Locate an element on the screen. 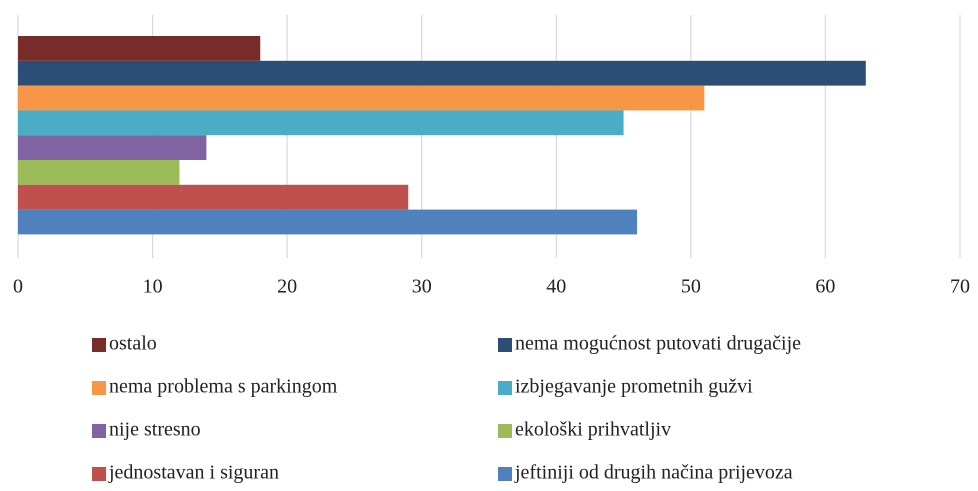 The image size is (978, 491). legend-label: jeftiniji od drugih načina prijevoza is located at coordinates (653, 473).